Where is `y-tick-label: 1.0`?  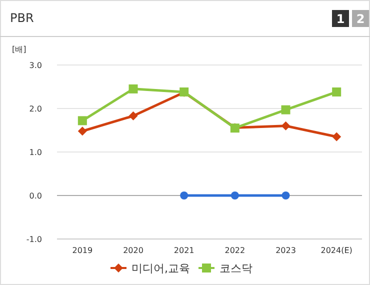 y-tick-label: 1.0 is located at coordinates (35, 152).